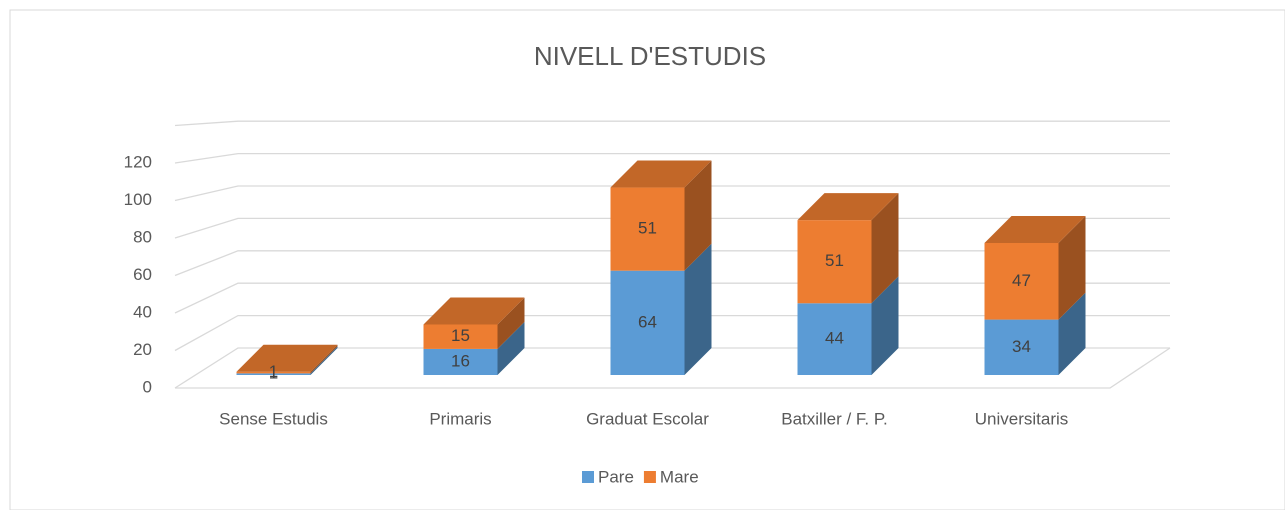 The image size is (1285, 510). I want to click on data-label: 47, so click(1021, 280).